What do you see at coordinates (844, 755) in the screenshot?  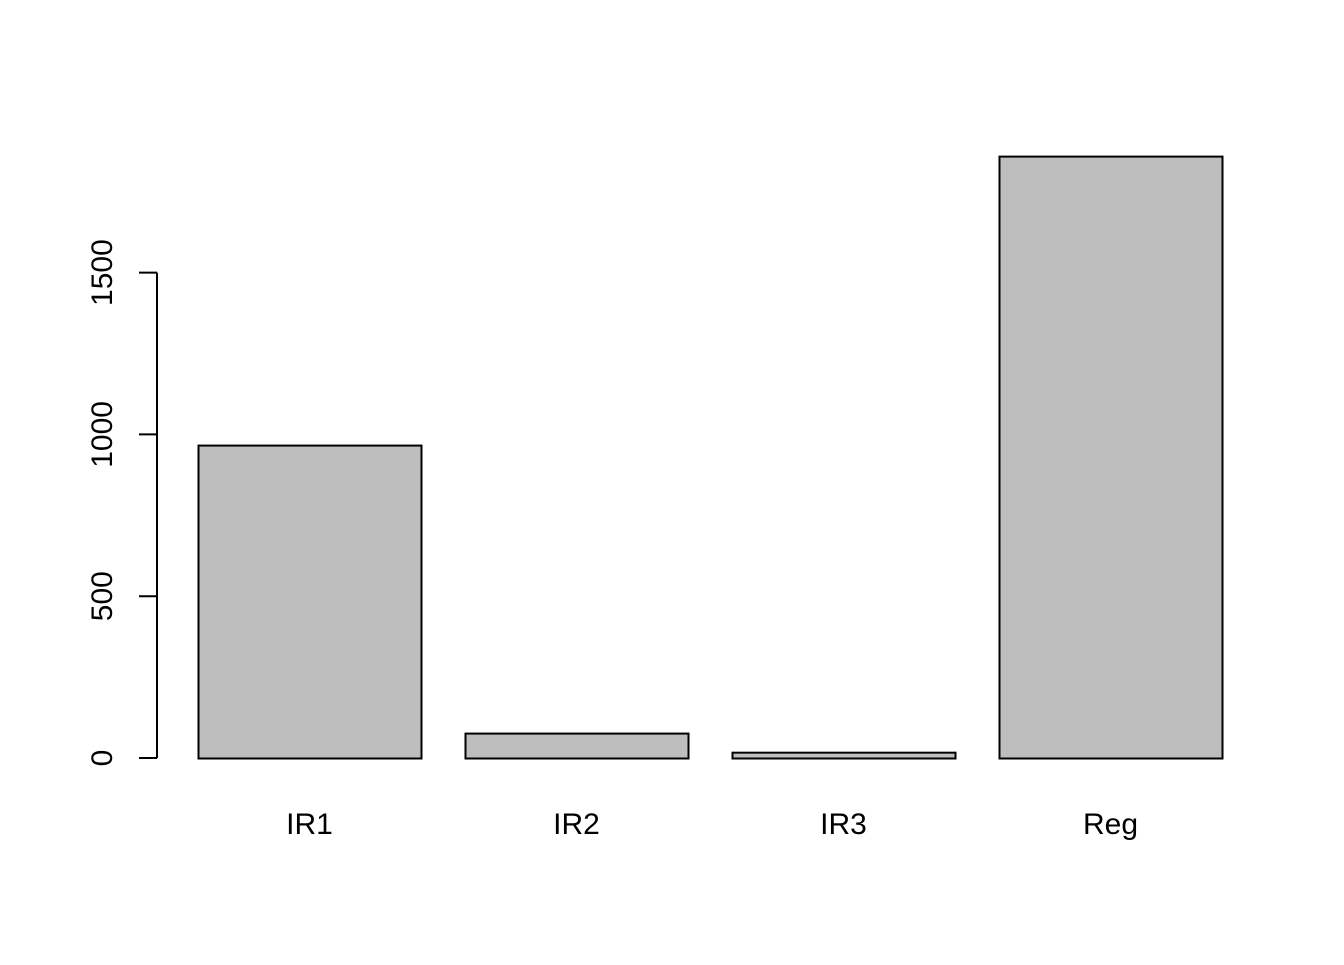 I see `bar-ir3` at bounding box center [844, 755].